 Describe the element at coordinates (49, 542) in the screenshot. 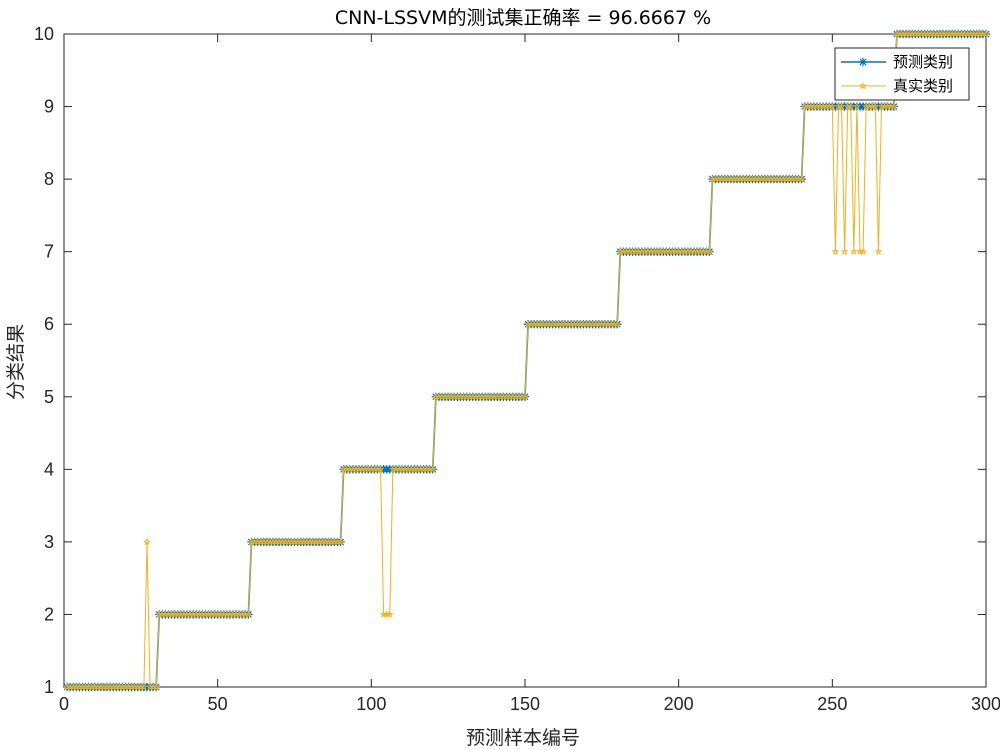

I see `y-tick-label: 3` at that location.